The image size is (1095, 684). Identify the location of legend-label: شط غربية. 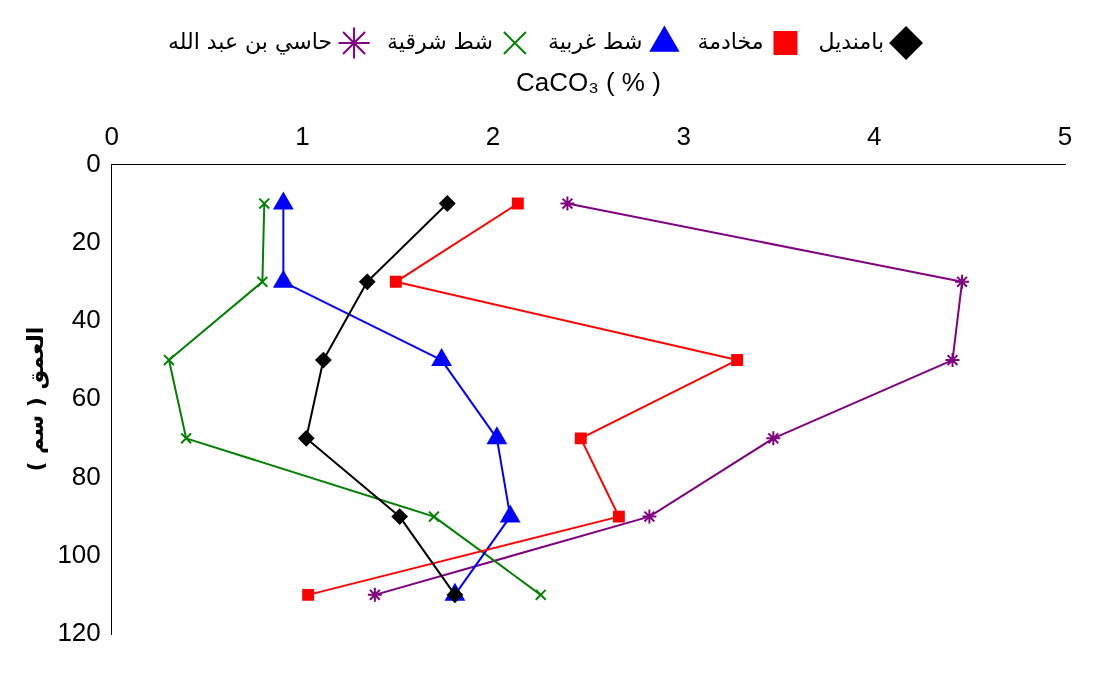
(595, 41).